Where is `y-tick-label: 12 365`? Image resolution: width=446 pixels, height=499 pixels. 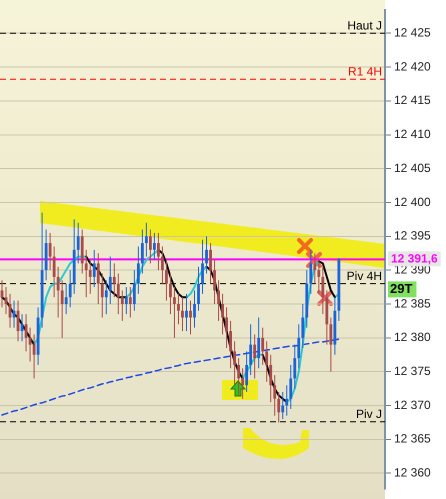
y-tick-label: 12 365 is located at coordinates (413, 439).